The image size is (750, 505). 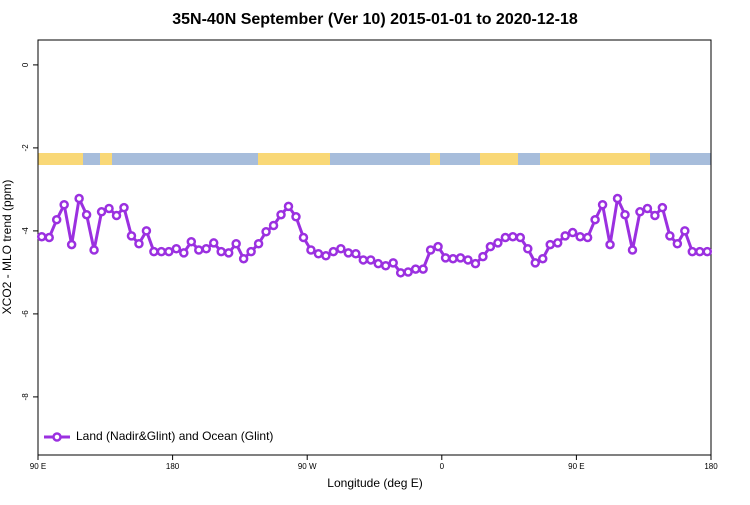 I want to click on y-axis-label: XCO2 - MLO trend (ppm), so click(x=7, y=247).